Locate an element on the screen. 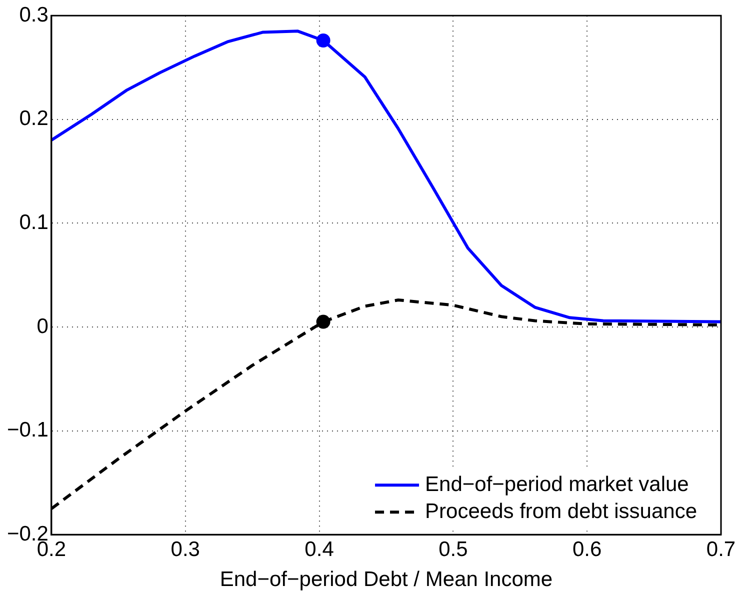  legend-label: End−of−period market value is located at coordinates (557, 484).